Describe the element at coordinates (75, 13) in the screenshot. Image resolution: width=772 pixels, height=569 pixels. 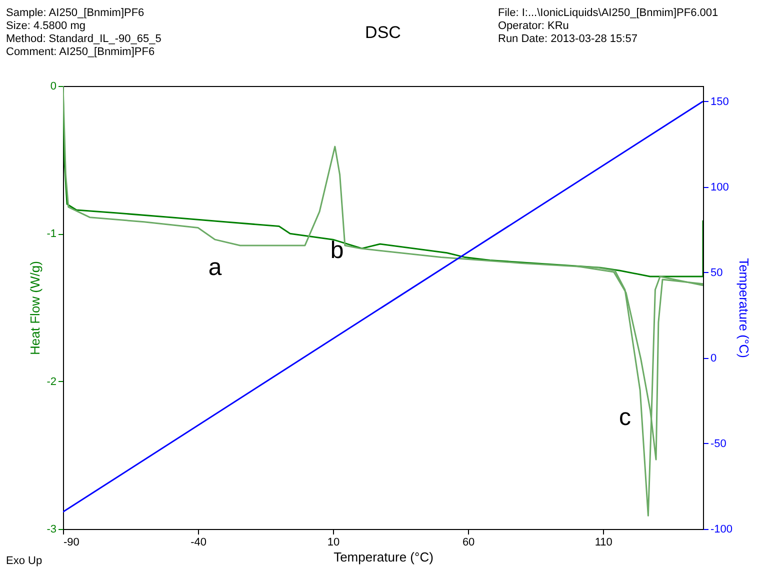
I see `text: Sample: AI250_[Bnmim]PF6` at that location.